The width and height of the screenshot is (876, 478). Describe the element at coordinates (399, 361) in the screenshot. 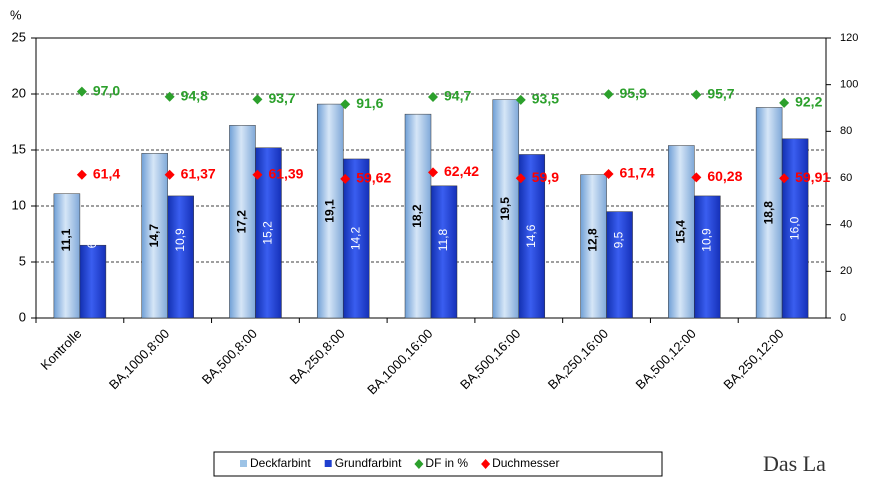

I see `x-tick-label: BA,1000,16:00` at that location.